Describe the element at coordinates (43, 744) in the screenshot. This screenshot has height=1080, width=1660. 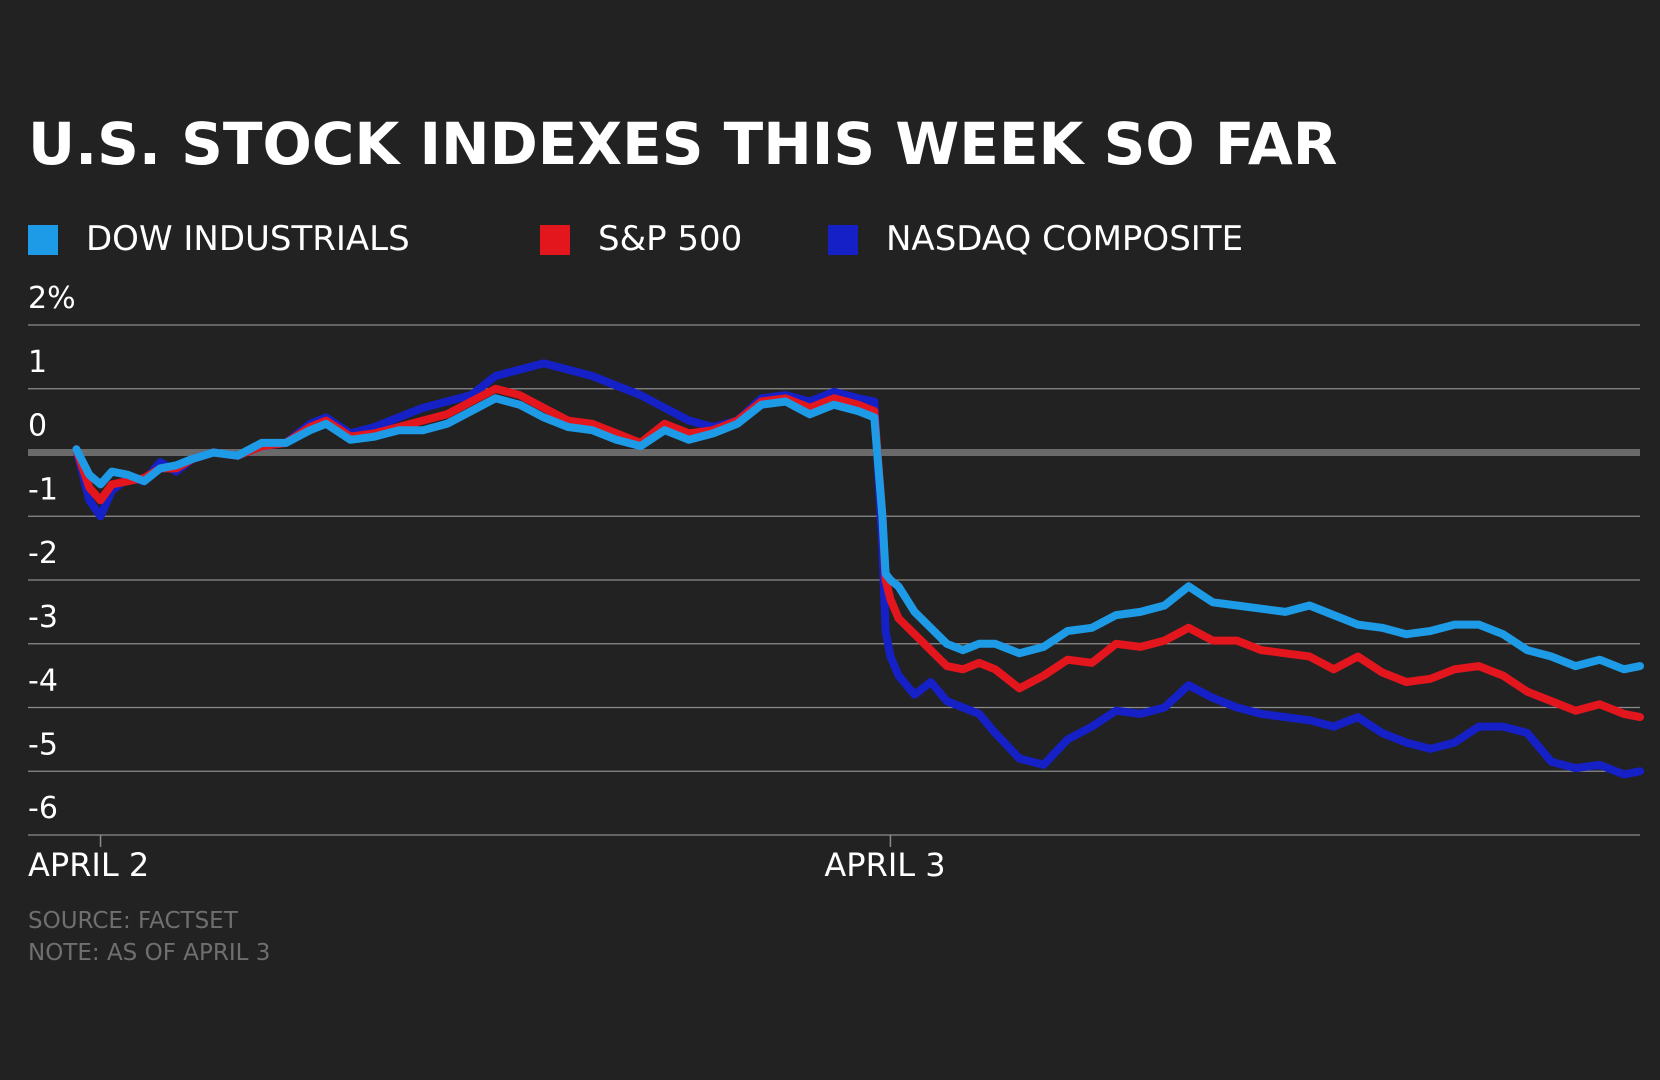
I see `y-tick-label-7: -5` at that location.